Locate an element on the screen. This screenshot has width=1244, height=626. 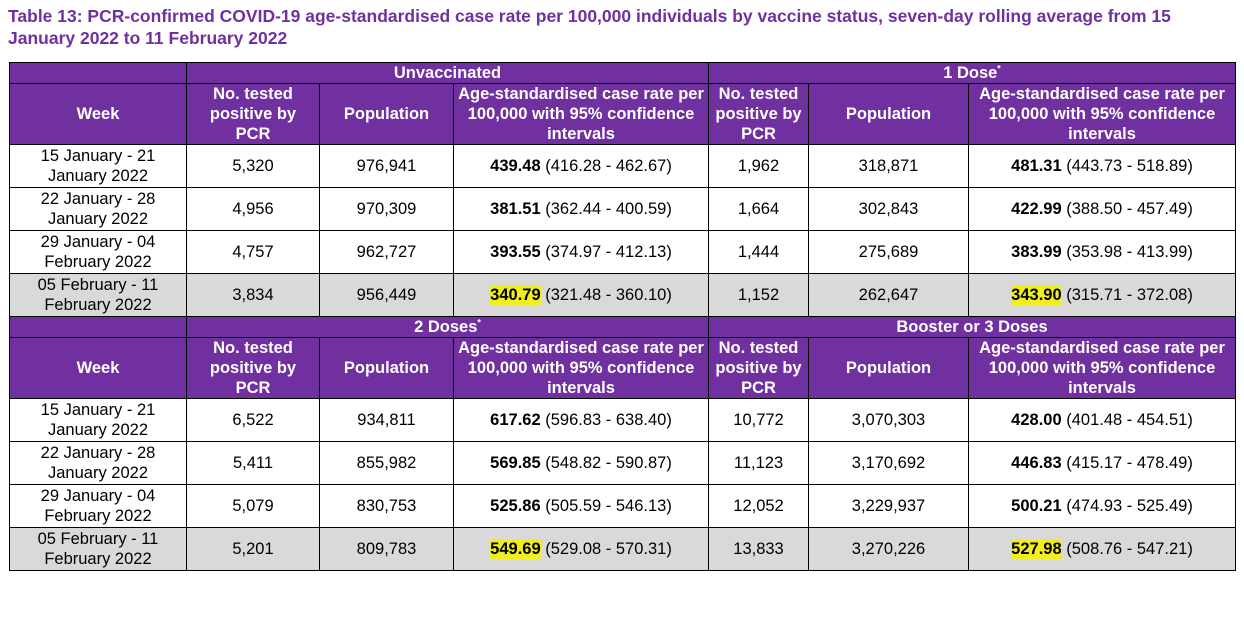
population-cell: 809,783 is located at coordinates (386, 549).